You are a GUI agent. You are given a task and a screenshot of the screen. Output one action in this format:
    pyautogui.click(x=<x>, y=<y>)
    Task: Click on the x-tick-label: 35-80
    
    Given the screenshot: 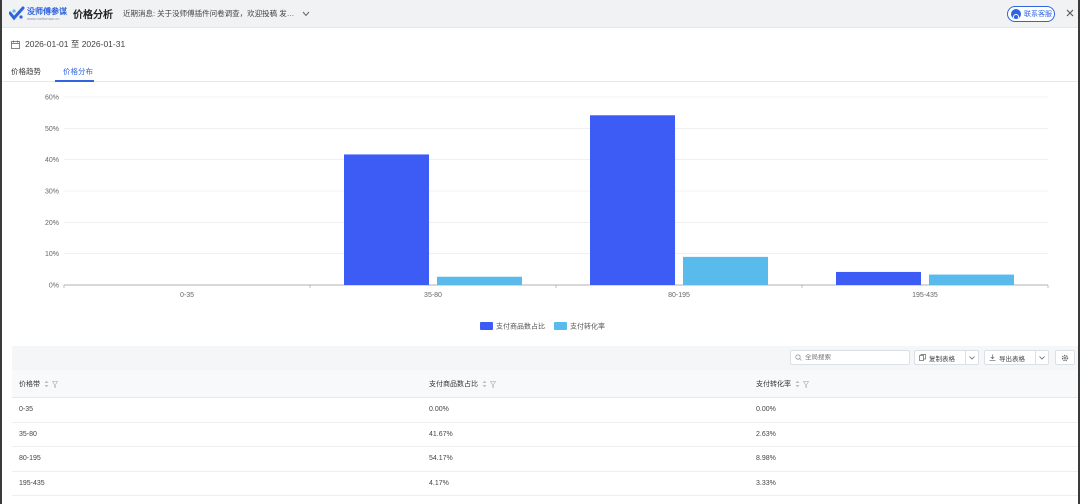 What is the action you would take?
    pyautogui.click(x=433, y=295)
    